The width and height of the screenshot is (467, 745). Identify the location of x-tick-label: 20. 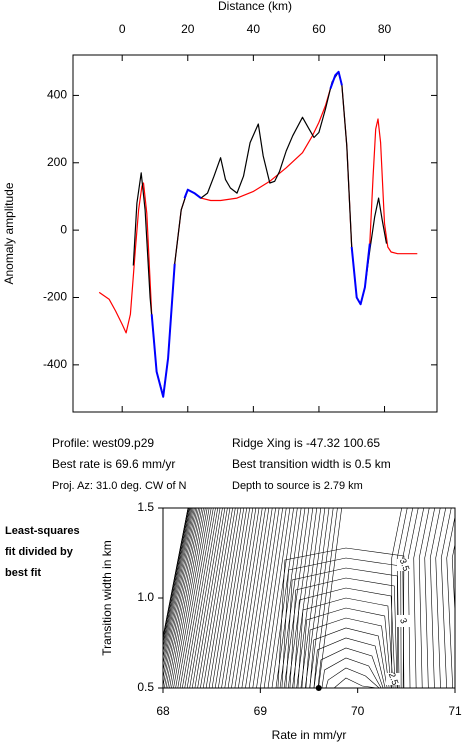
(188, 29).